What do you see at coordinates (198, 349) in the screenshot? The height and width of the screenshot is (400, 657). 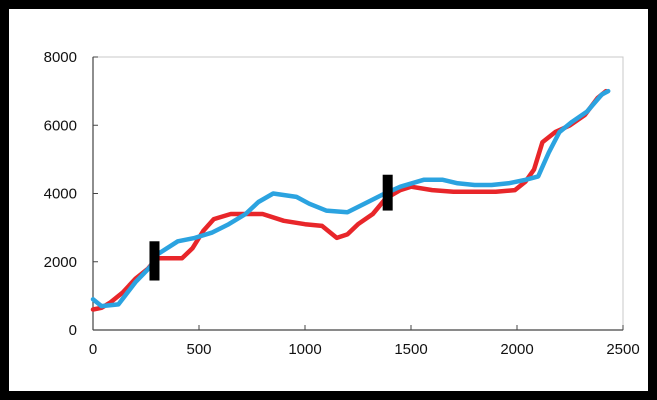 I see `x-tick-label: 500` at bounding box center [198, 349].